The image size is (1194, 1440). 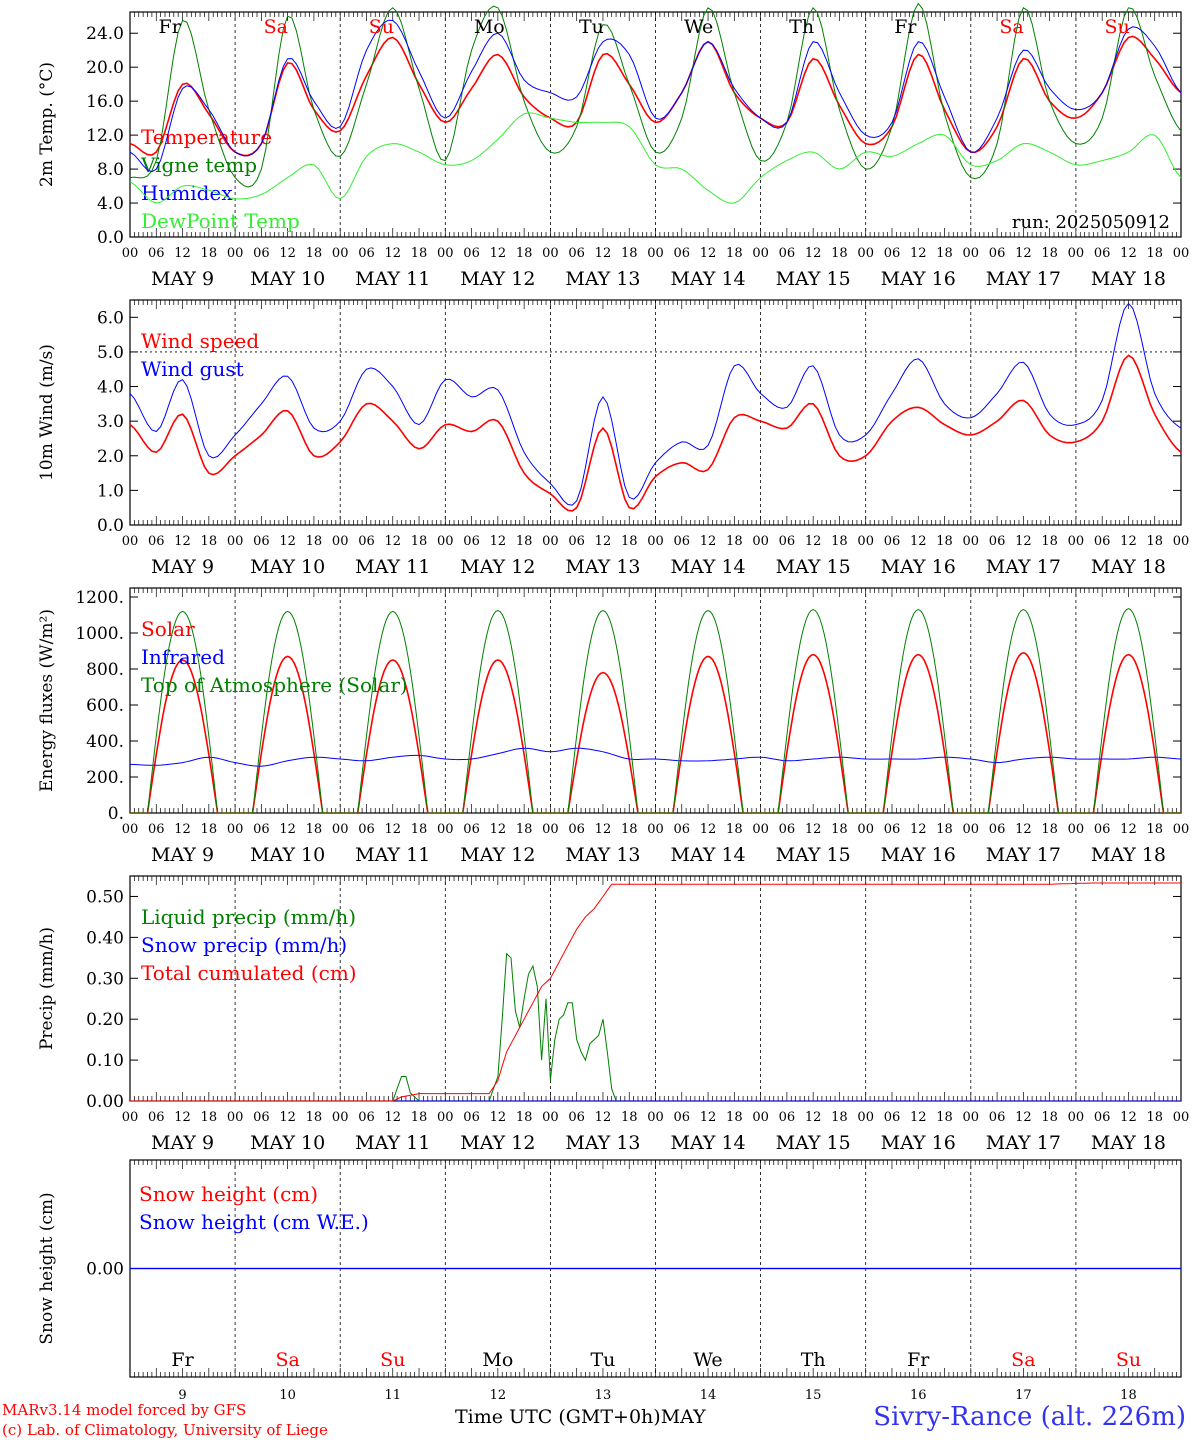 What do you see at coordinates (249, 973) in the screenshot?
I see `legend-entry: Total cumulated (cm)` at bounding box center [249, 973].